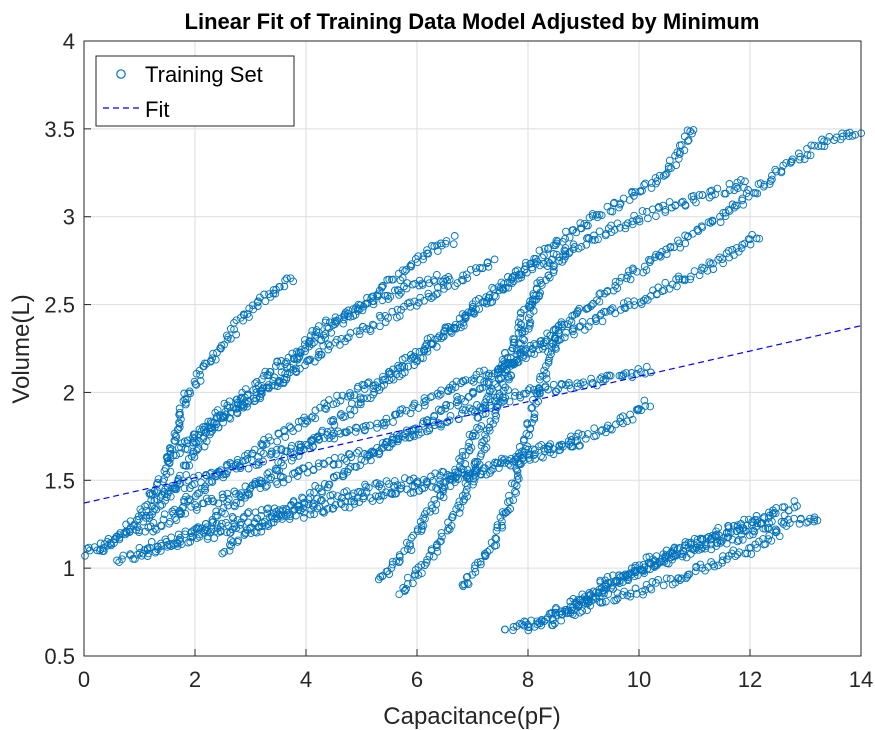 This screenshot has width=875, height=730. I want to click on x-tick-label: 6, so click(417, 679).